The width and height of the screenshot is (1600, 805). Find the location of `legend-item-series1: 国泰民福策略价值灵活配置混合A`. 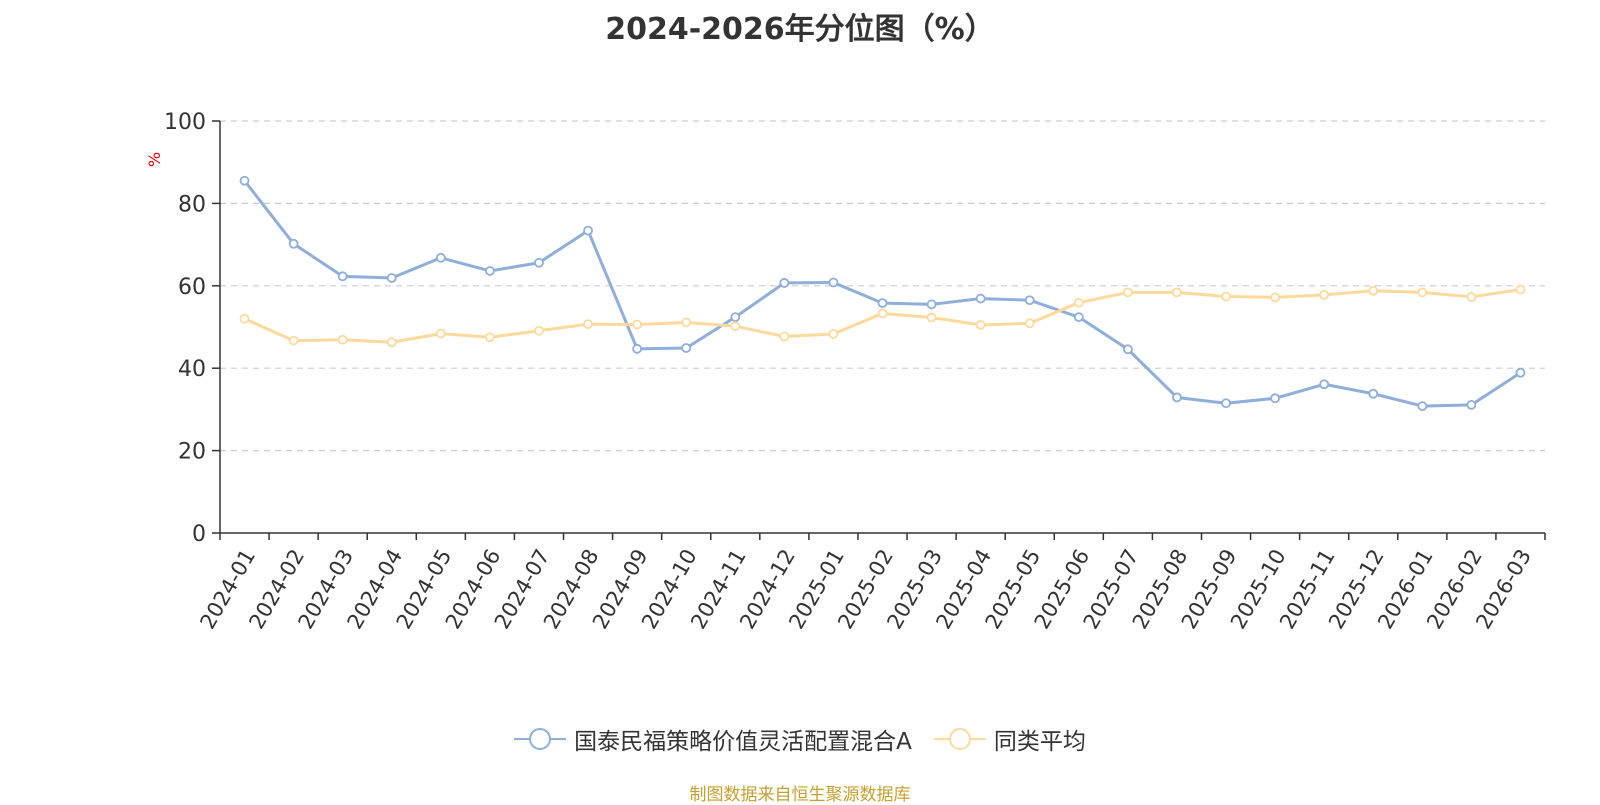

legend-item-series1: 国泰民福策略价值灵活配置混合A is located at coordinates (713, 739).